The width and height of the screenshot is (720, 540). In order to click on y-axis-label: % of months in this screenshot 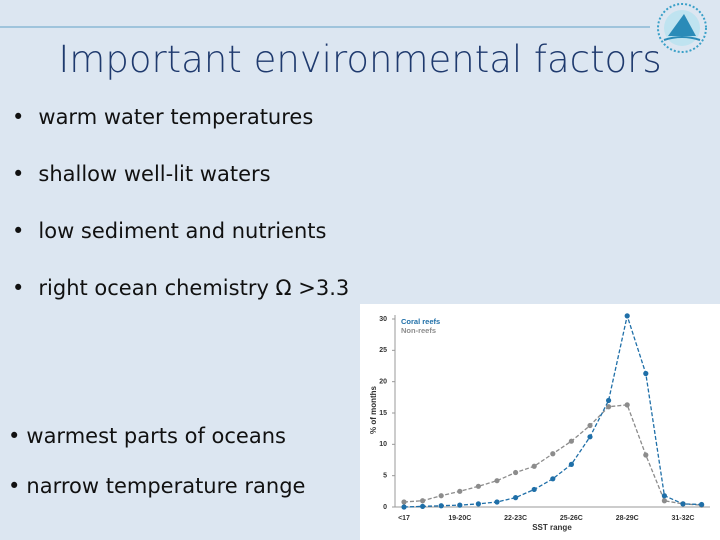, I will do `click(373, 409)`.